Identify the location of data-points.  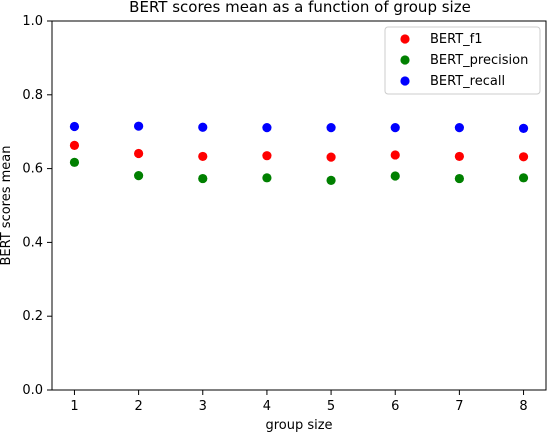
(299, 153).